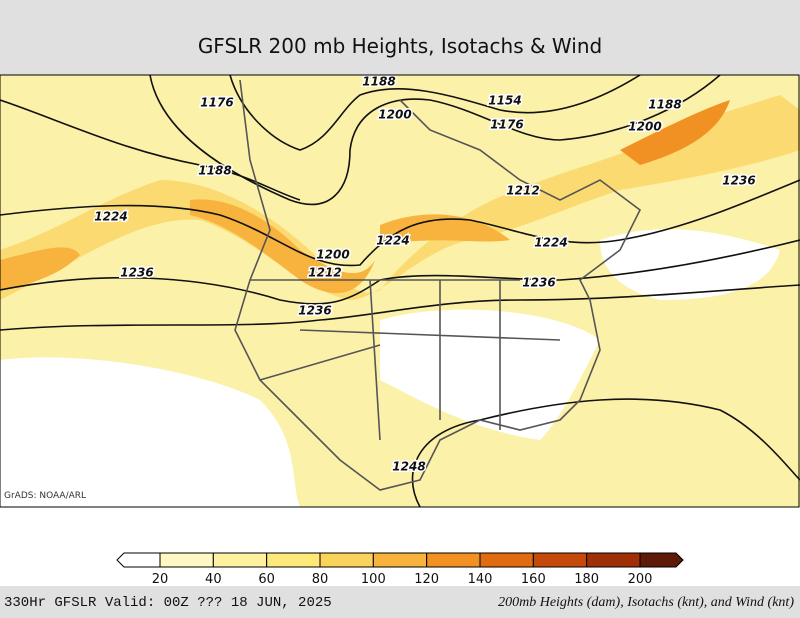 The width and height of the screenshot is (800, 618). Describe the element at coordinates (408, 467) in the screenshot. I see `contour-label: 1248` at that location.